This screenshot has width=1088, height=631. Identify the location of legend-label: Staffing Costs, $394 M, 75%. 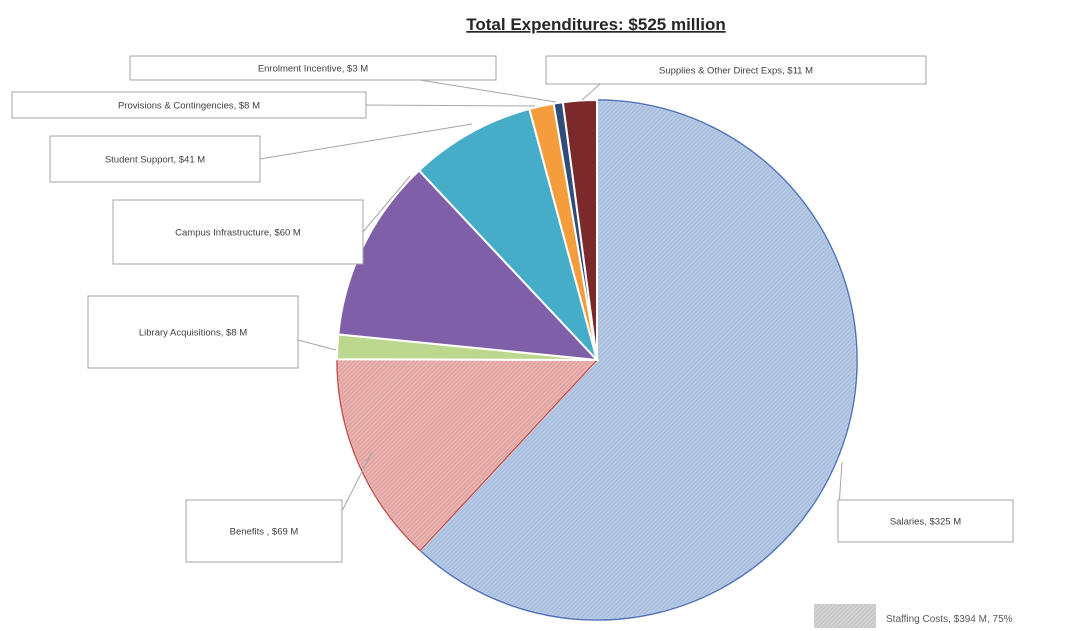
(949, 619).